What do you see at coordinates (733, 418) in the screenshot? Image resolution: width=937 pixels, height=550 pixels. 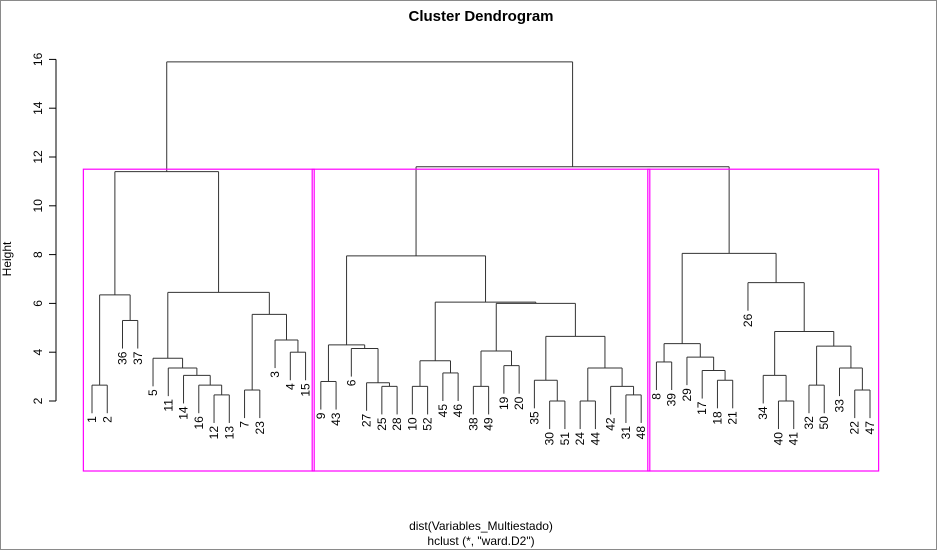 I see `leaf-label: 21` at bounding box center [733, 418].